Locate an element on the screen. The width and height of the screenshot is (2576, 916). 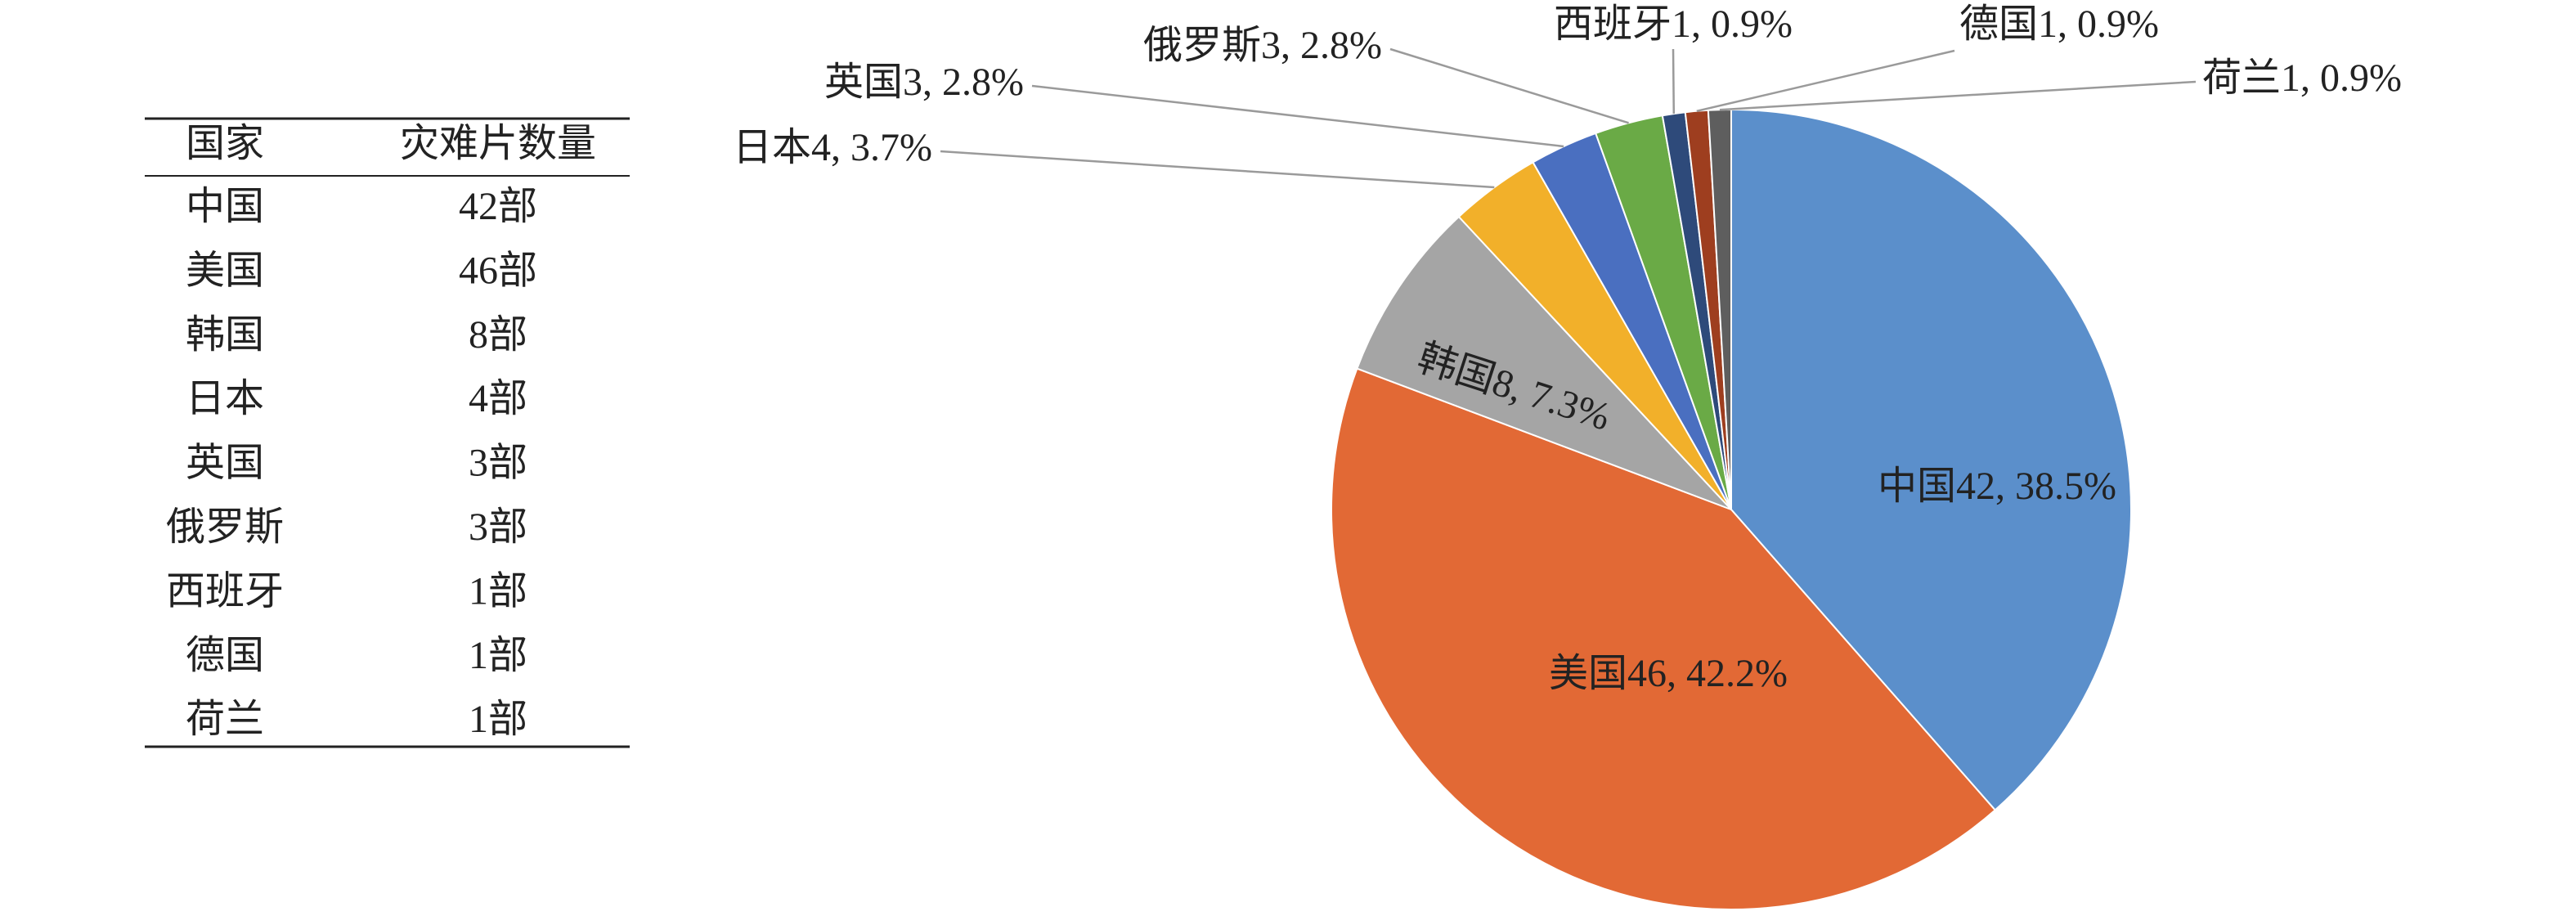
table-cell: 8部 is located at coordinates (498, 335).